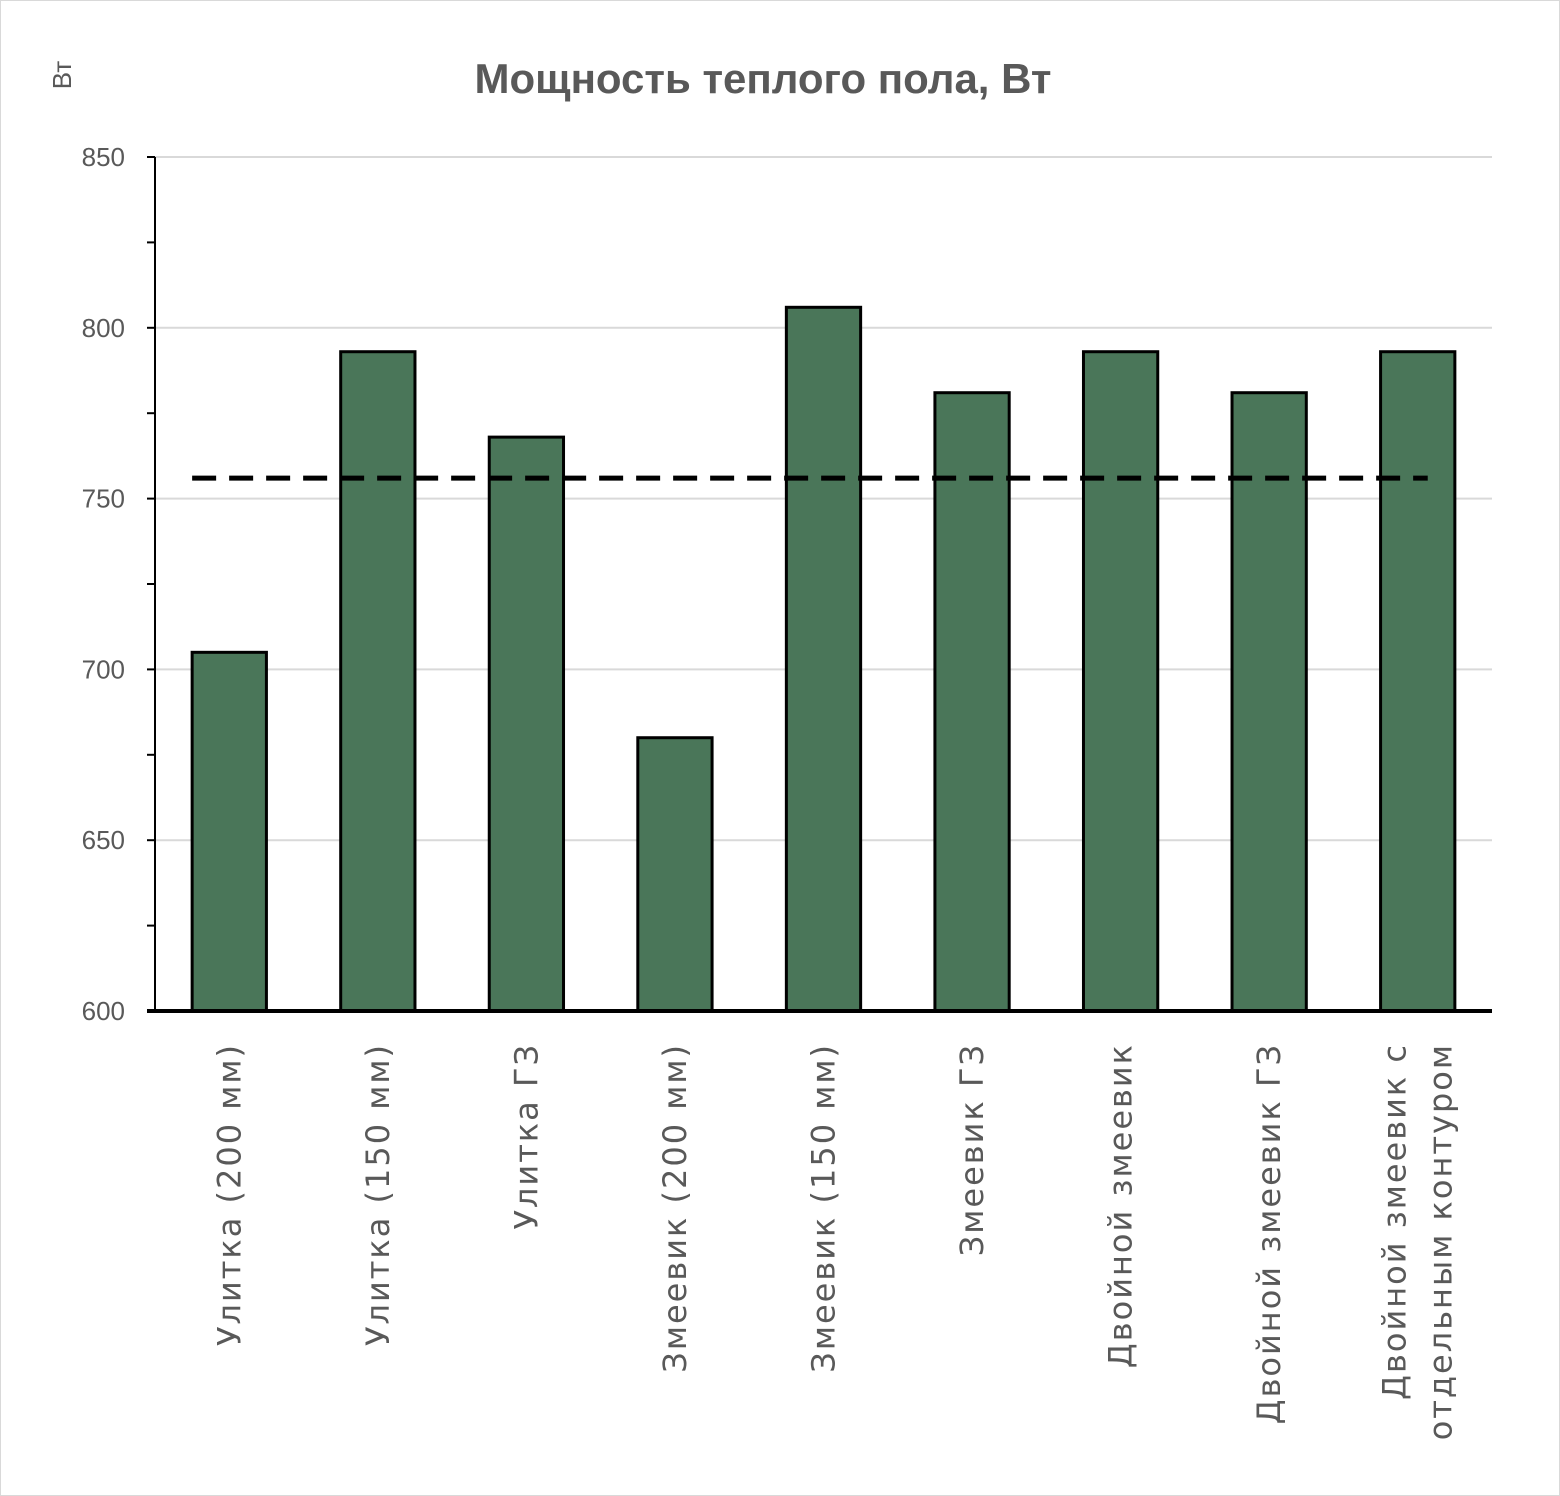 The height and width of the screenshot is (1496, 1560). What do you see at coordinates (118, 584) in the screenshot?
I see `y-axis-ticks: 600 650 700 750 800 850` at bounding box center [118, 584].